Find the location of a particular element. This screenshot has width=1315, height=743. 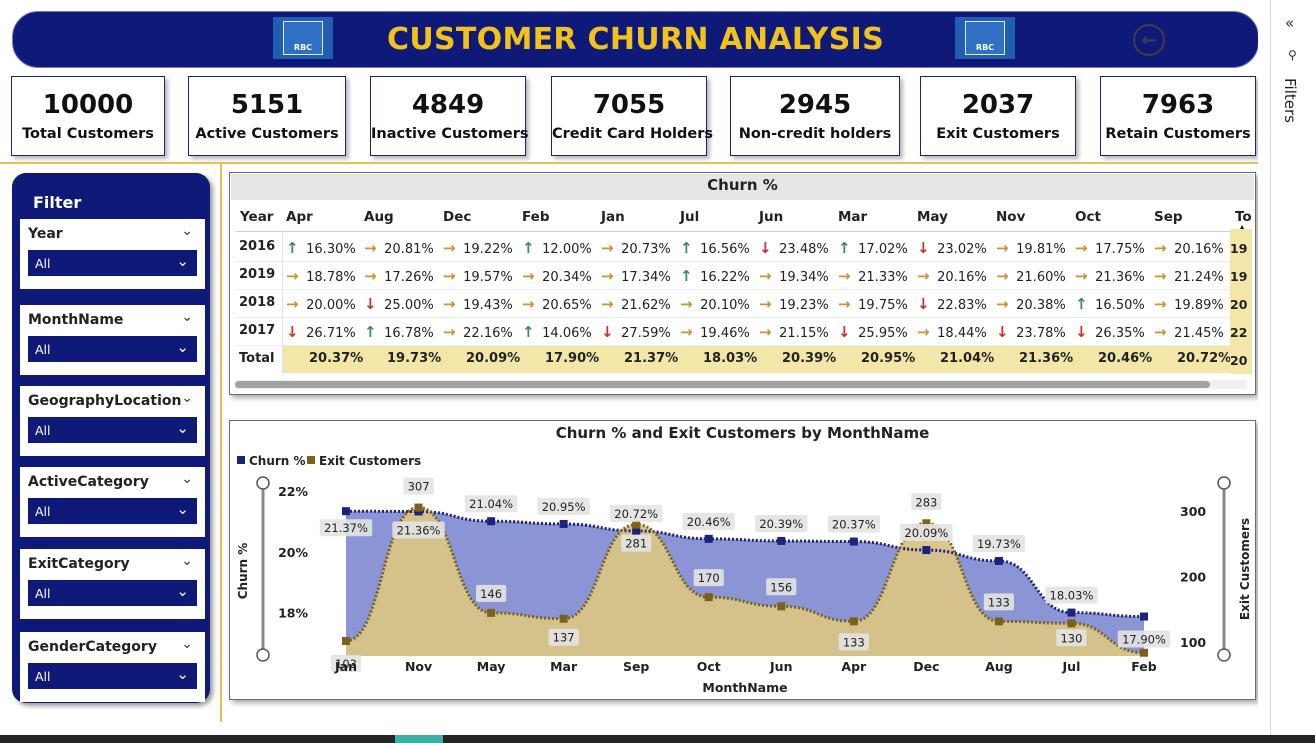

matrix-header-total: To is located at coordinates (1243, 217).